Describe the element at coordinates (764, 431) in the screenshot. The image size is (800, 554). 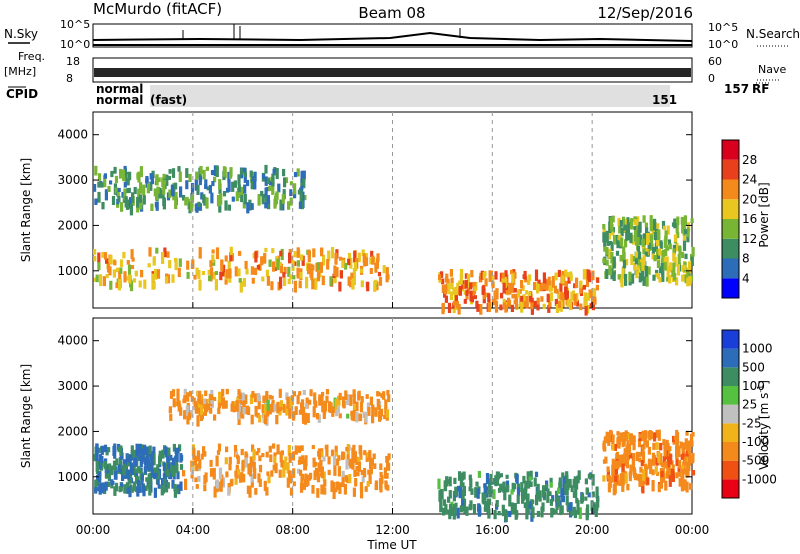
I see `velocity-title-main: Velocity [m s` at that location.